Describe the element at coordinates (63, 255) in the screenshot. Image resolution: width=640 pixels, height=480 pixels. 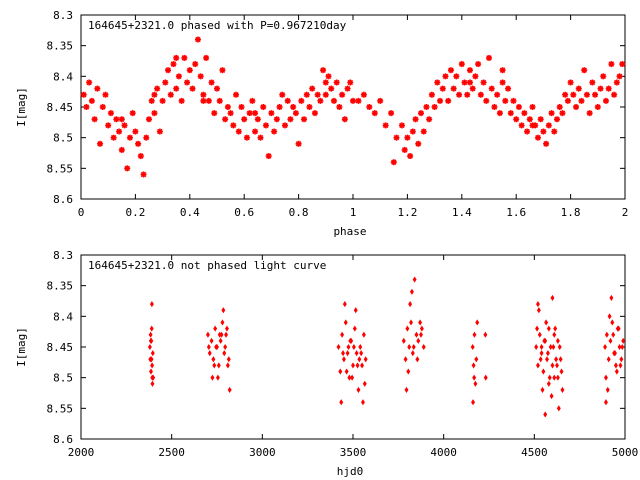
I see `y-tick-label: 8.3` at that location.